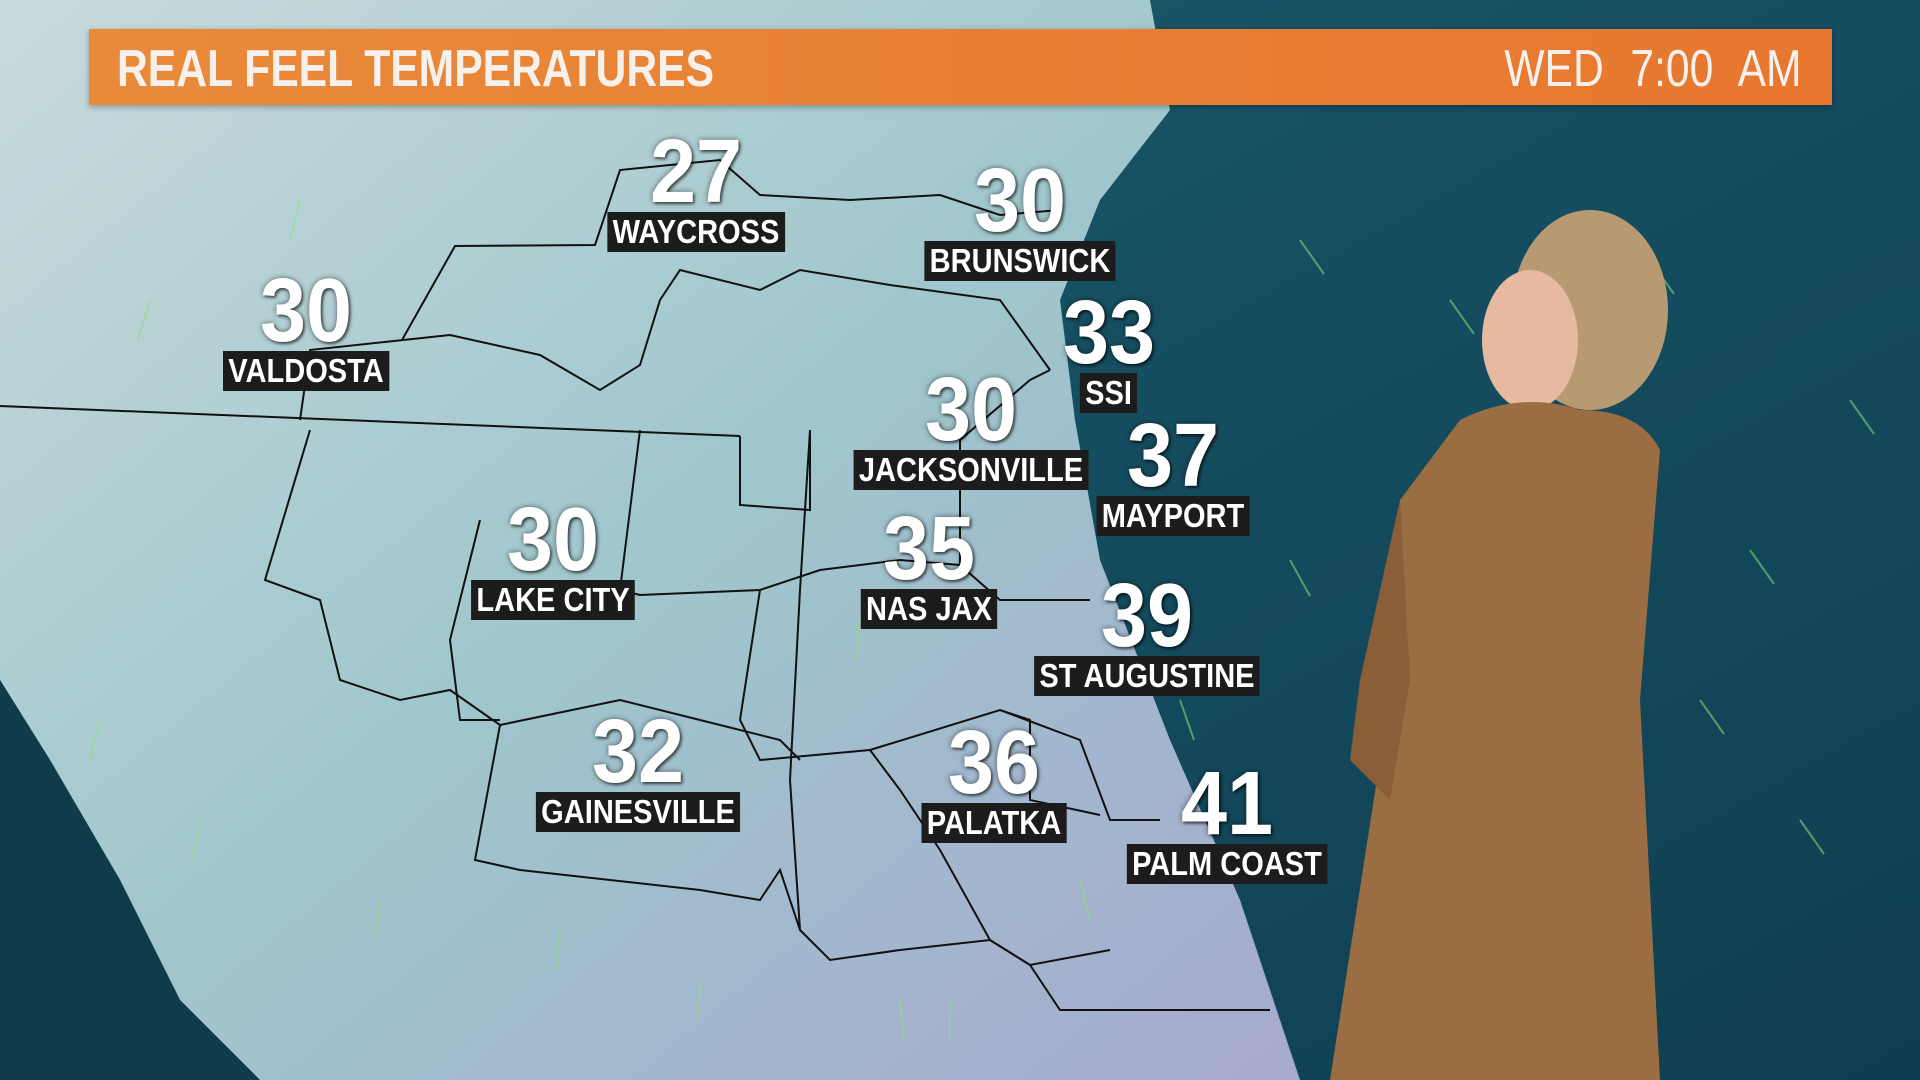 This screenshot has height=1080, width=1920. I want to click on title-banner: REAL FEEL TEMPERATURES WED 7:00 AM, so click(960, 67).